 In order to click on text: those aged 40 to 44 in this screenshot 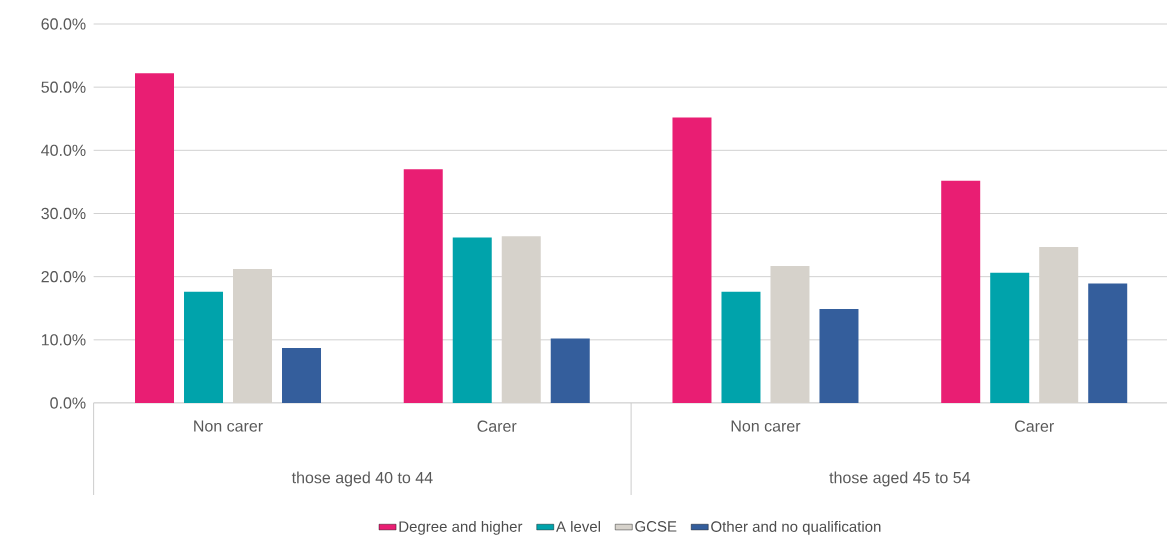, I will do `click(362, 479)`.